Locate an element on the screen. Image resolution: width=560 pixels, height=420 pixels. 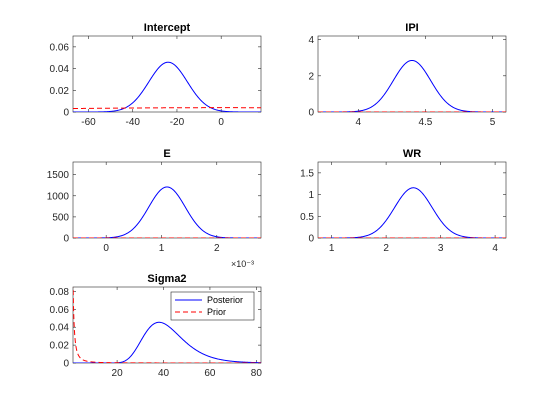
y-tick-label: 4 is located at coordinates (311, 40).